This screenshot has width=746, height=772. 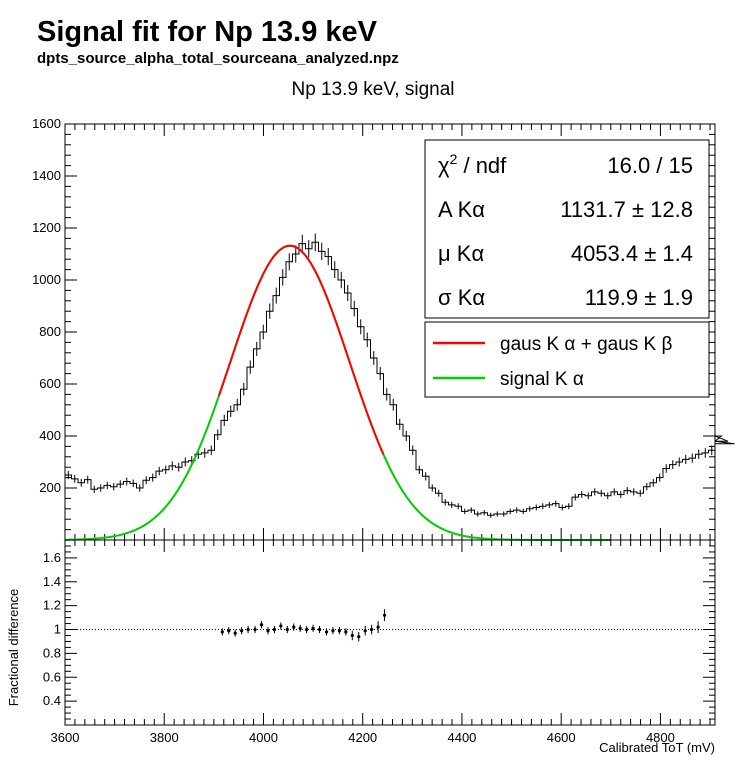 What do you see at coordinates (52, 676) in the screenshot?
I see `y-tick-label: 0.6` at bounding box center [52, 676].